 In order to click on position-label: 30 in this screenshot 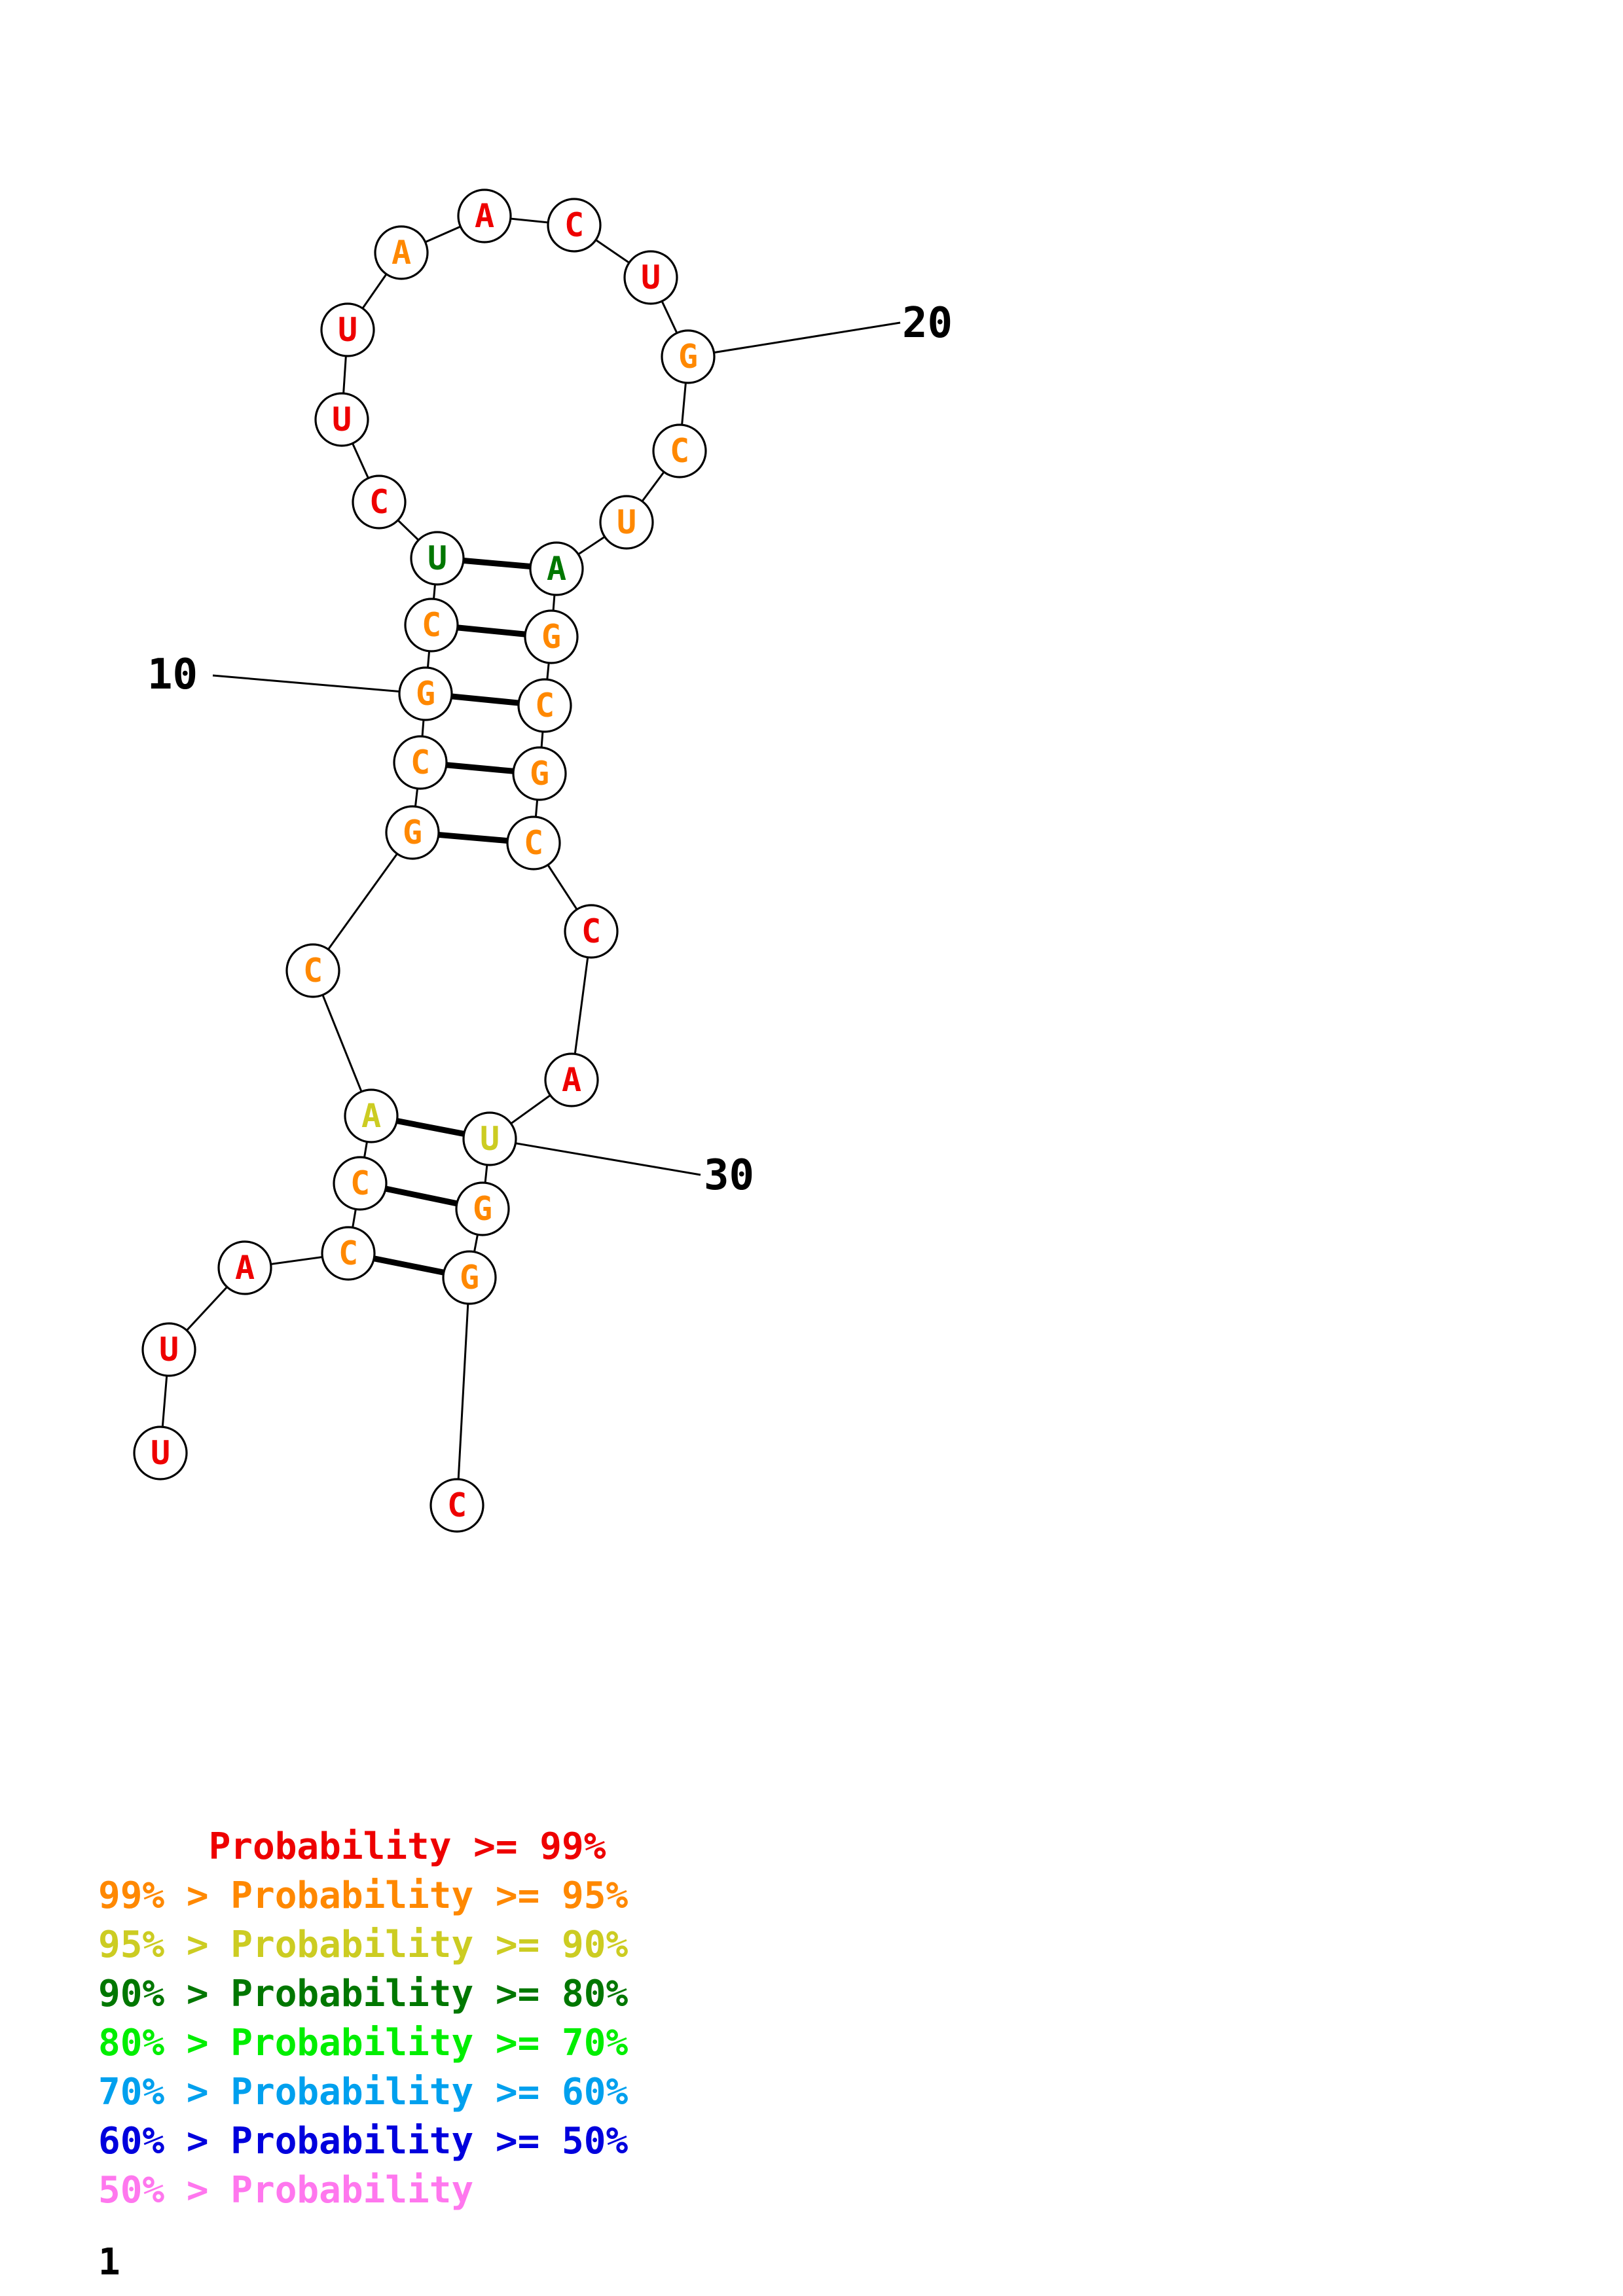, I will do `click(729, 1175)`.